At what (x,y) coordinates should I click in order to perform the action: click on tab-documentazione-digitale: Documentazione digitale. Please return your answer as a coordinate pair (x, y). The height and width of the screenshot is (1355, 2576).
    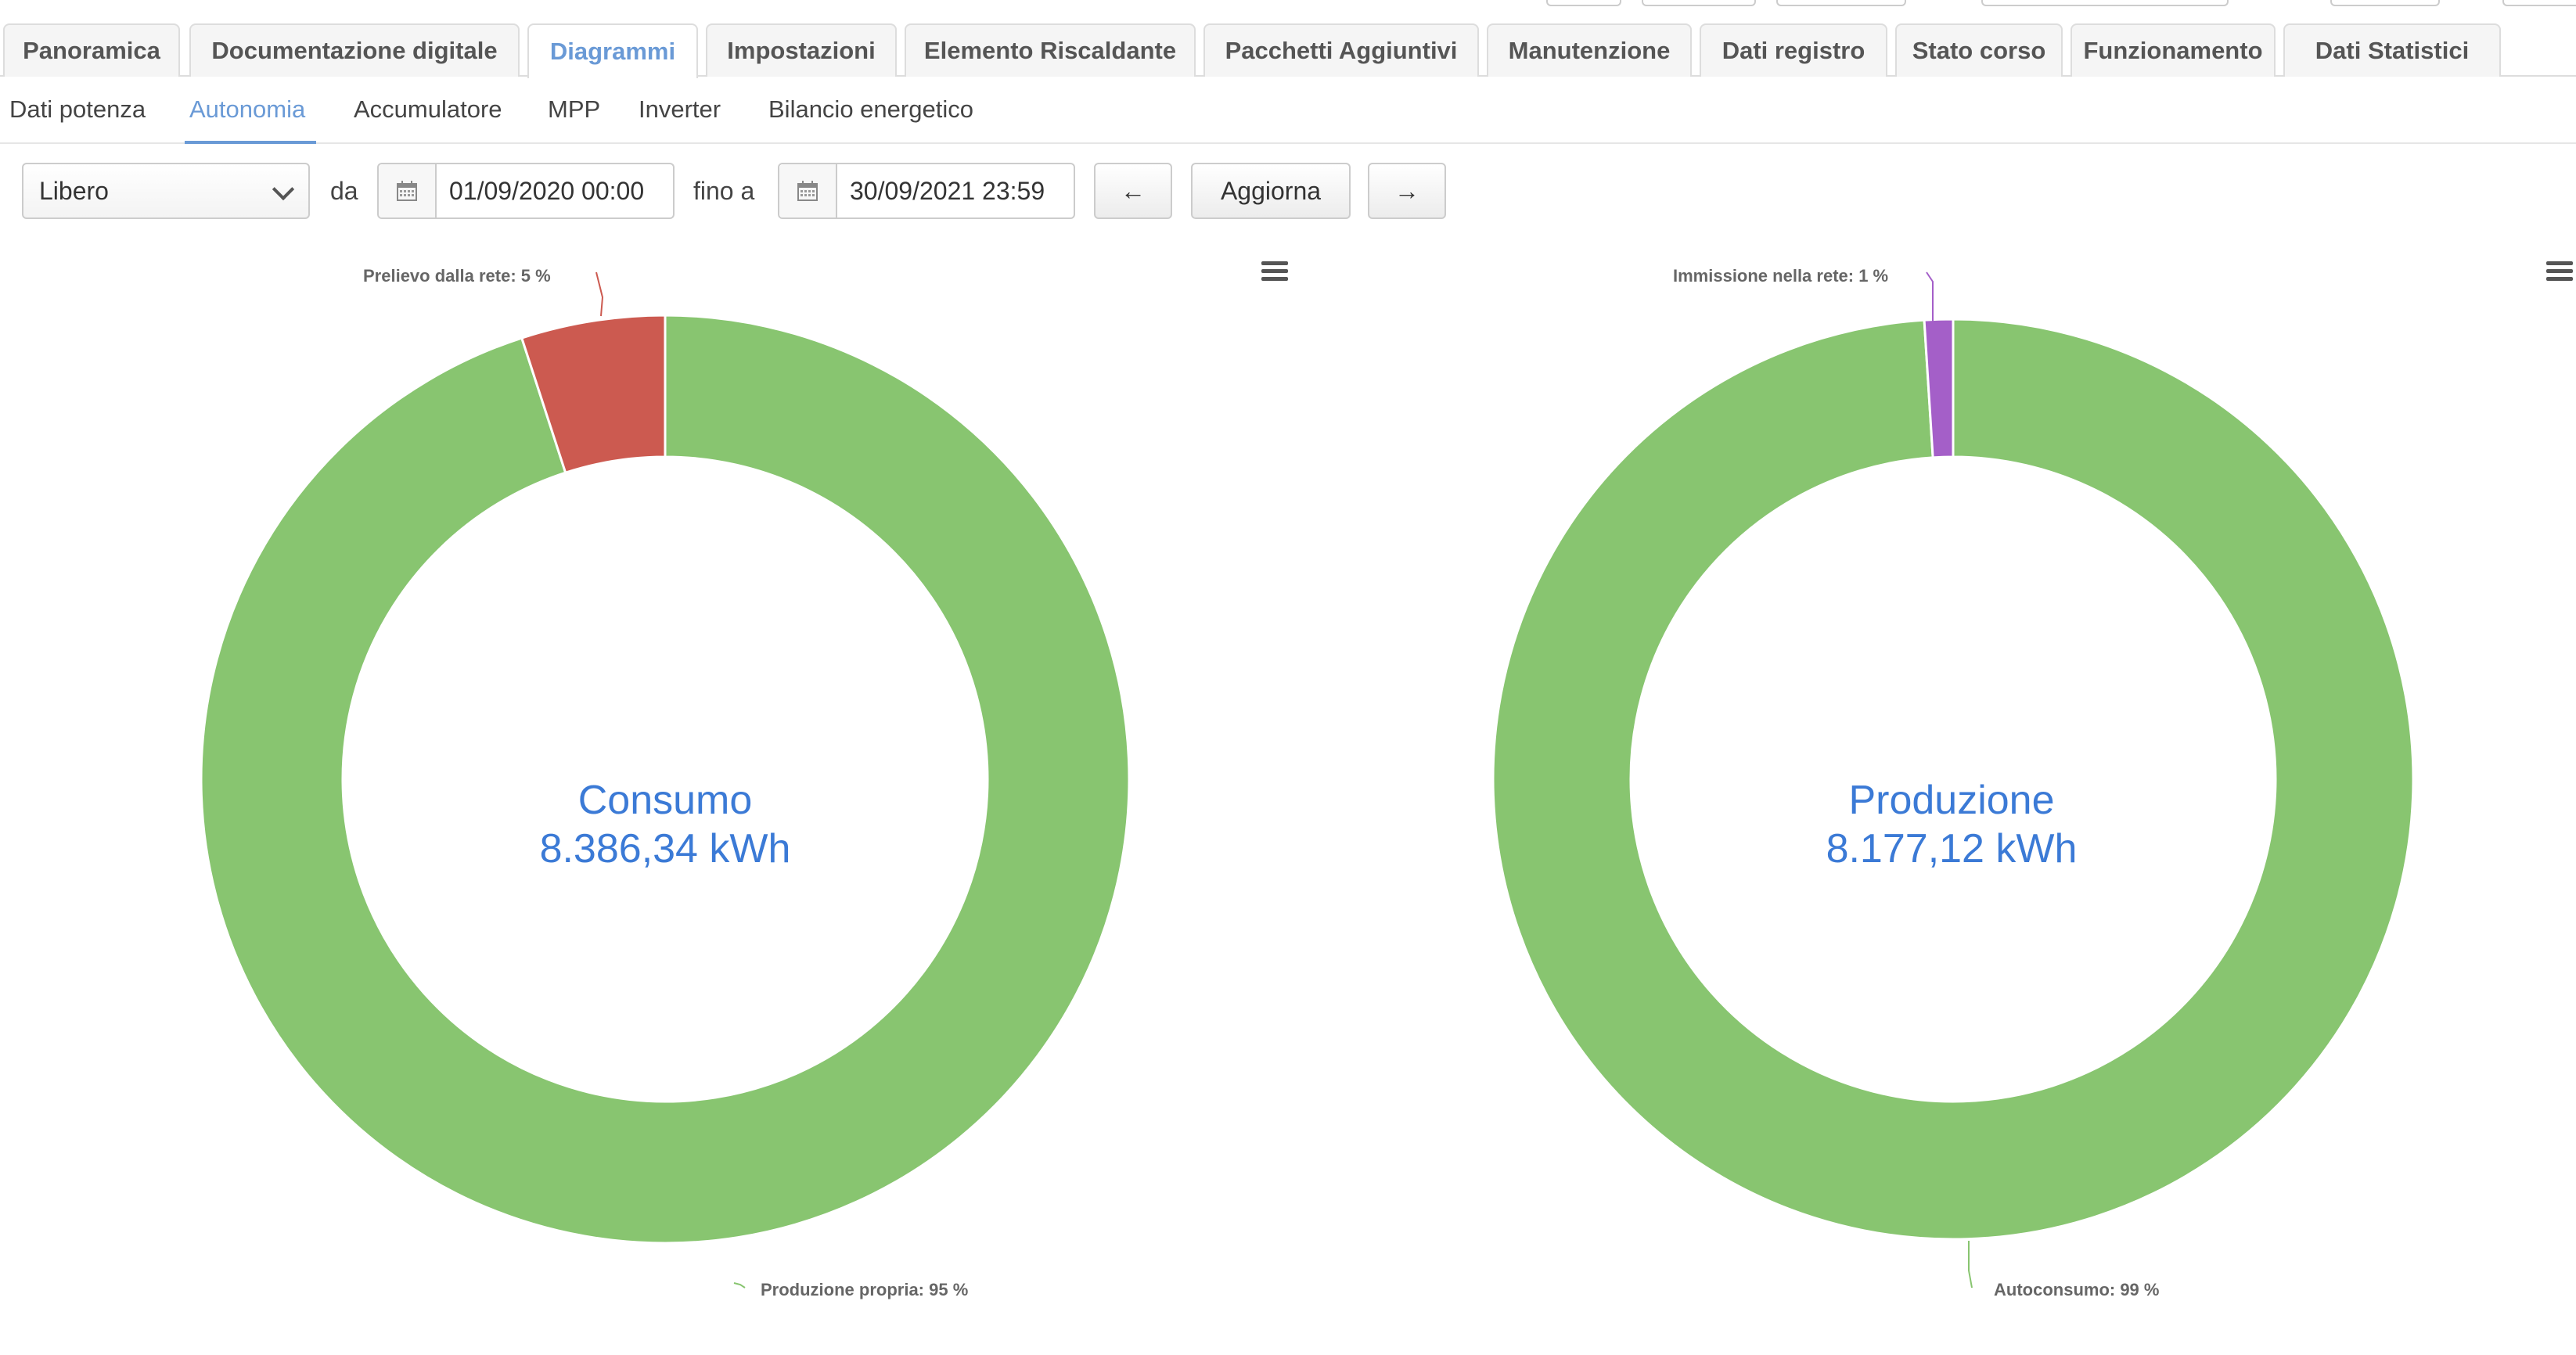
    Looking at the image, I should click on (354, 50).